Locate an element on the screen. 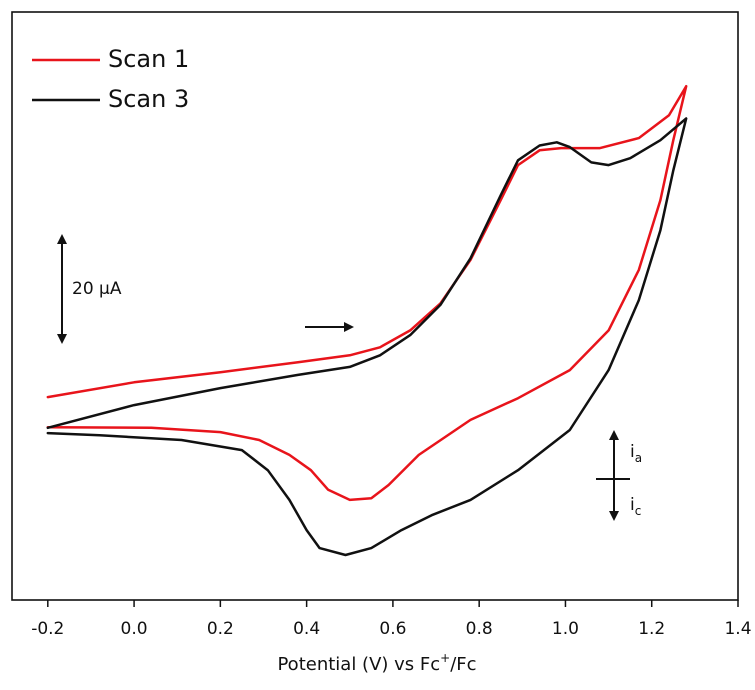 This screenshot has width=755, height=690. x-tick-label: -0.2 is located at coordinates (47, 629).